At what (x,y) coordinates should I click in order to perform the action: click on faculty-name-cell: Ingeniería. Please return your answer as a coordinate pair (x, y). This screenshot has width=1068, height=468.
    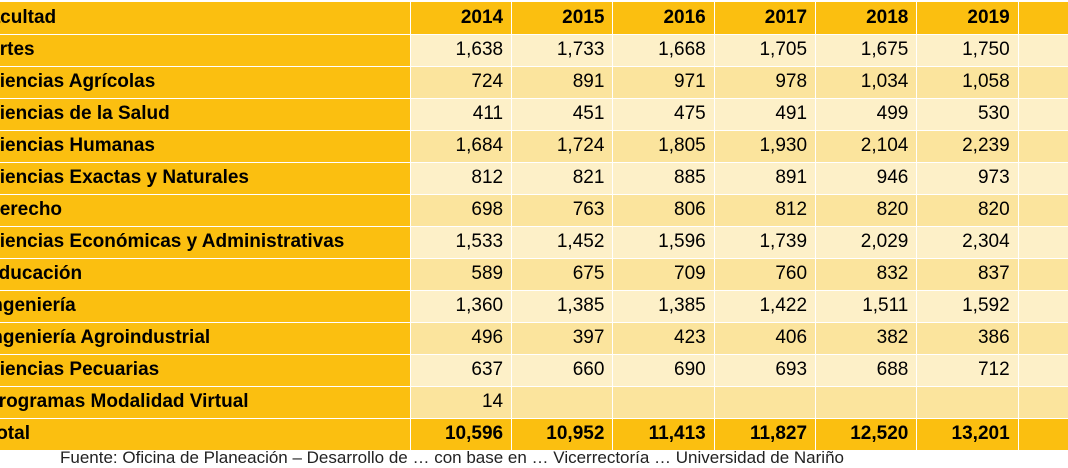
    Looking at the image, I should click on (205, 306).